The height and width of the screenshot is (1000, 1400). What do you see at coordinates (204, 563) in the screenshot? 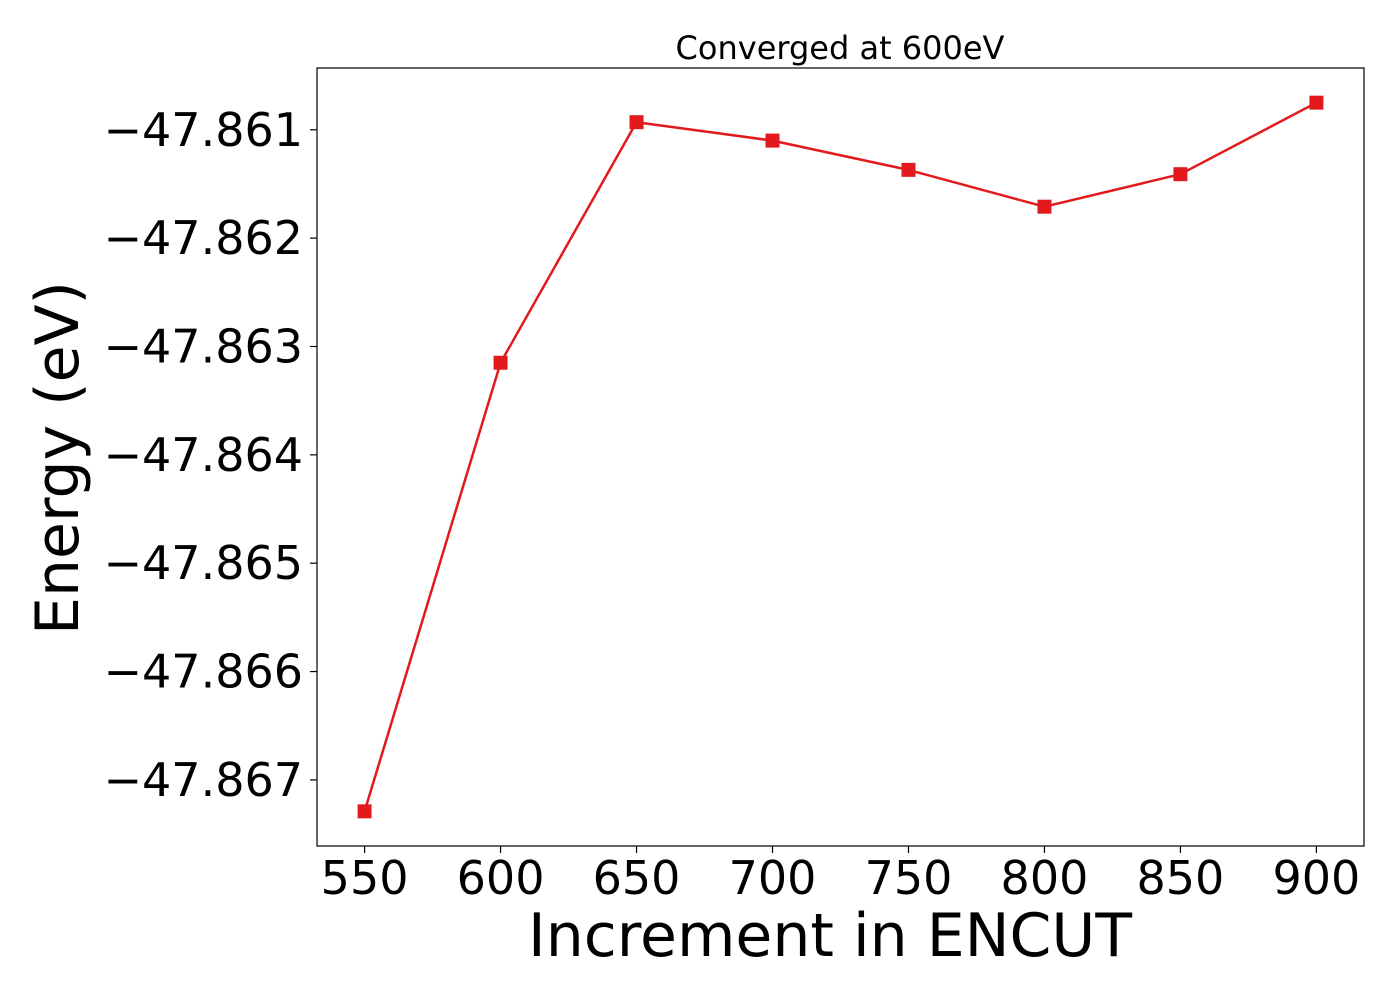
I see `y-tick-label: −47.865` at bounding box center [204, 563].